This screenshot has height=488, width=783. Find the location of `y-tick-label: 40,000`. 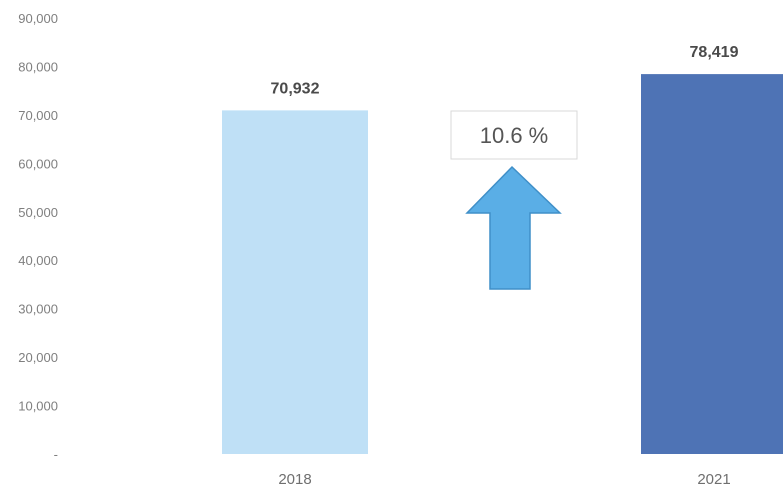

y-tick-label: 40,000 is located at coordinates (38, 260).